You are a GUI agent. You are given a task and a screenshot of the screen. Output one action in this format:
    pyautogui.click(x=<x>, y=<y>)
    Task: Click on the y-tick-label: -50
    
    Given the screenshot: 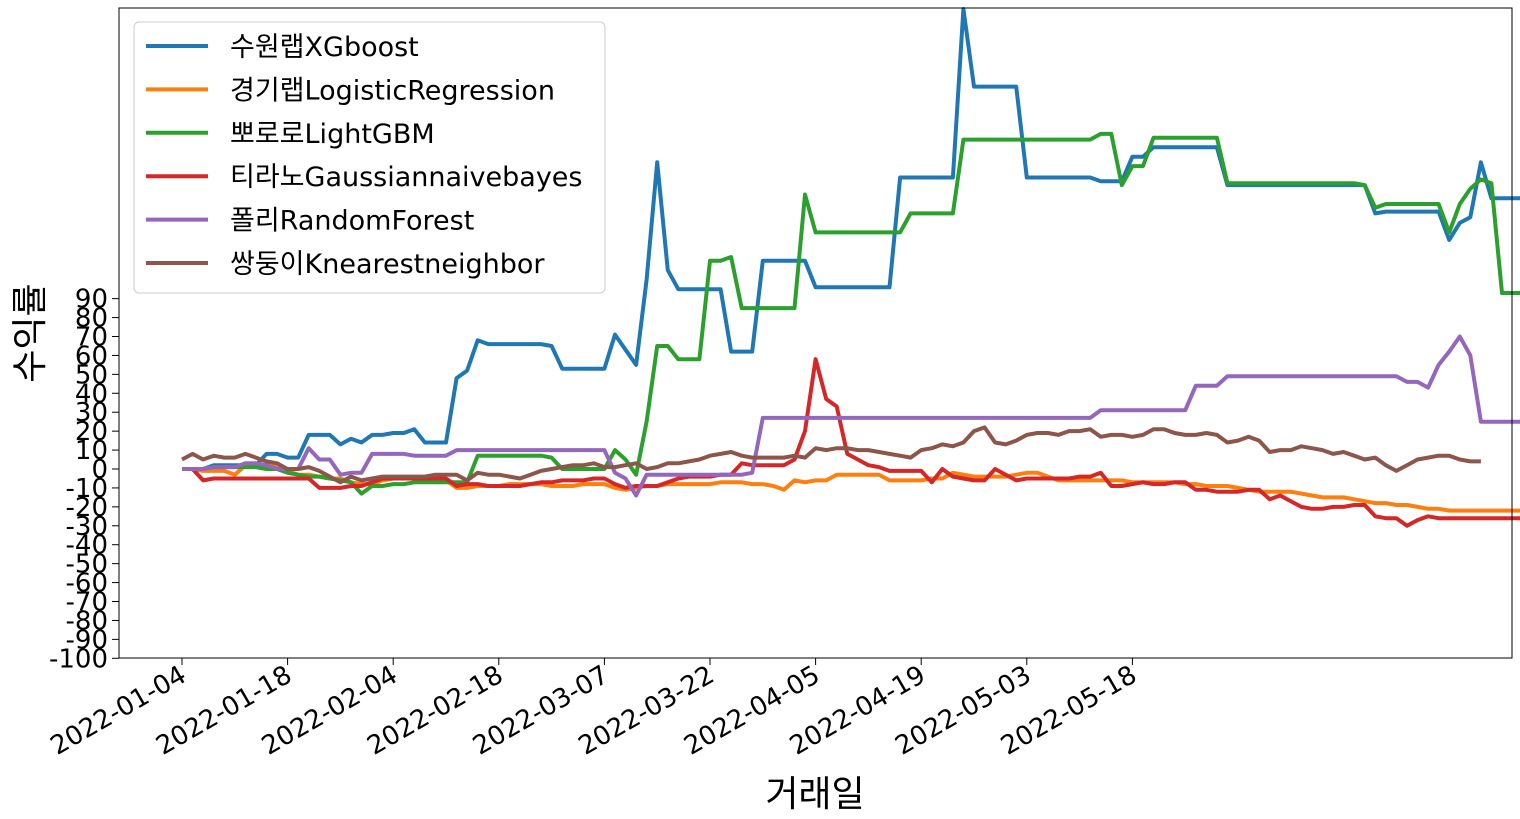 What is the action you would take?
    pyautogui.click(x=87, y=565)
    